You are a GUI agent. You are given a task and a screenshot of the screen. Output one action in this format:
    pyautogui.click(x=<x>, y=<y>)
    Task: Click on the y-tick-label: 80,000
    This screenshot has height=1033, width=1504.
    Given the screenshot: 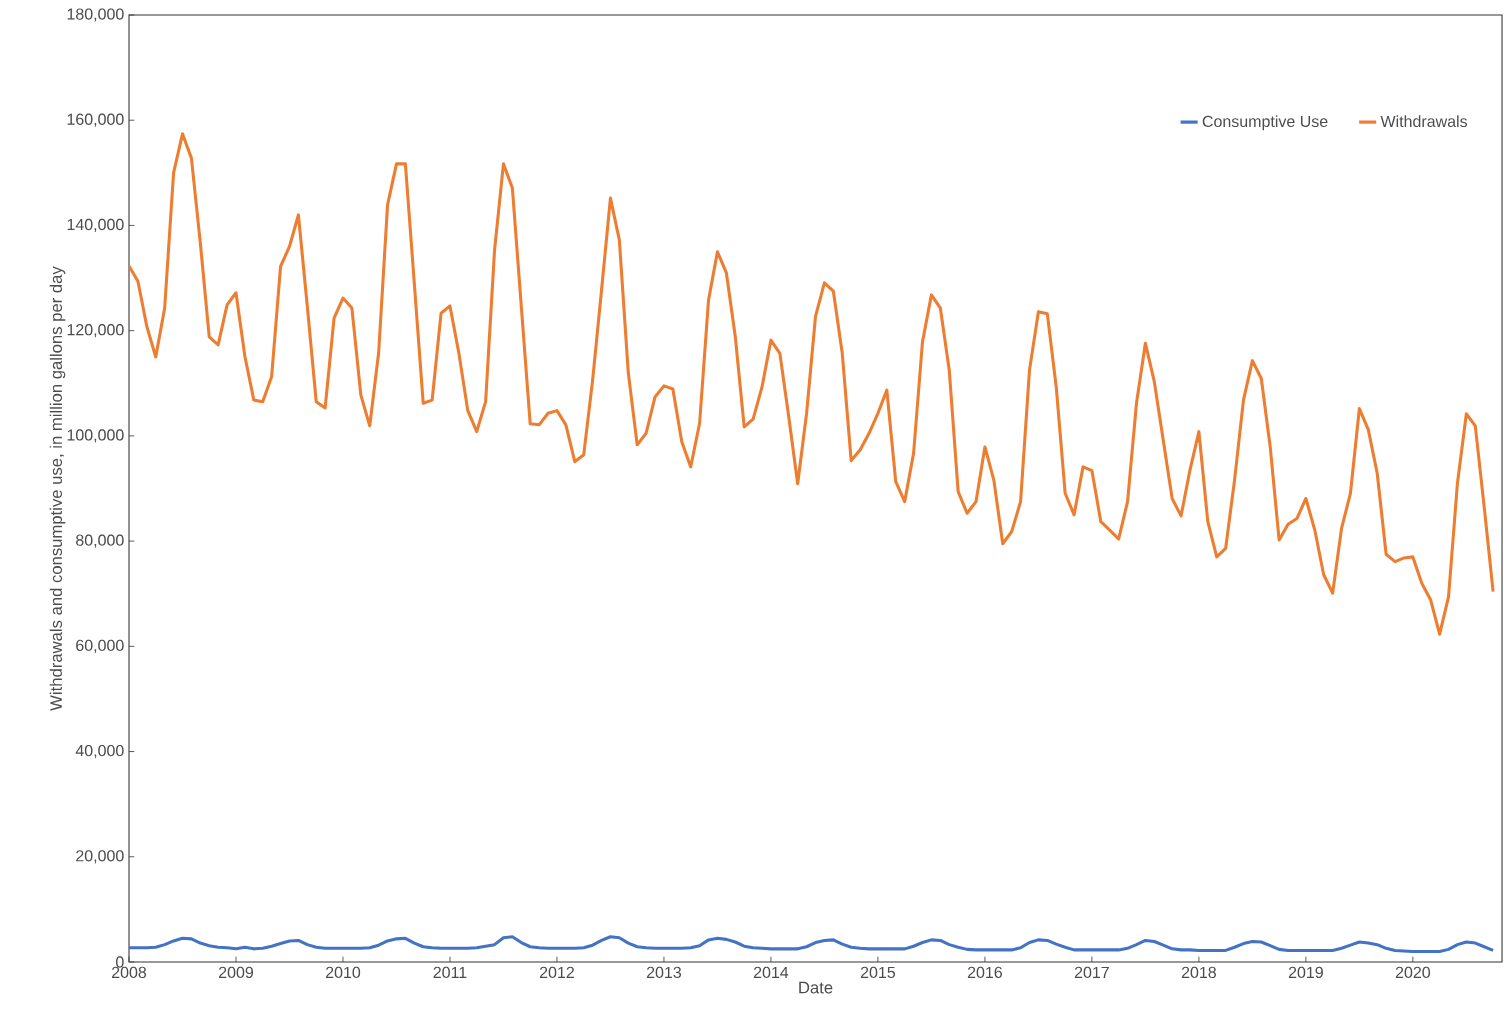 What is the action you would take?
    pyautogui.click(x=100, y=541)
    